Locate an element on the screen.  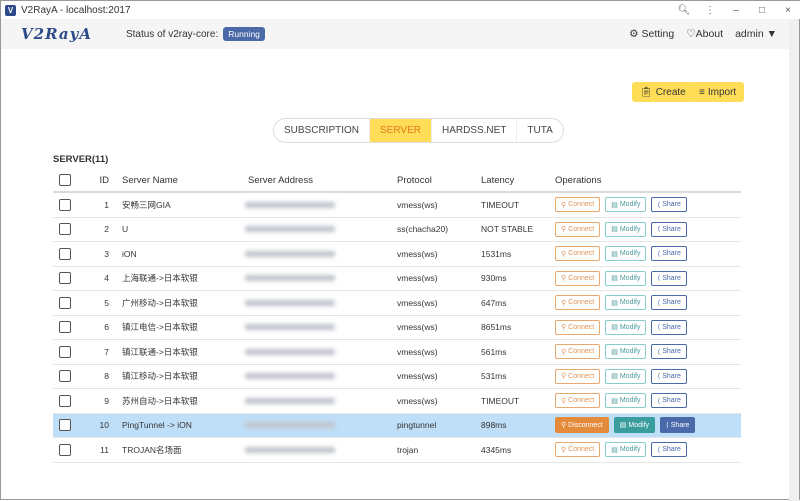
server-name: 镇江移动->日本软银 is located at coordinates (160, 376).